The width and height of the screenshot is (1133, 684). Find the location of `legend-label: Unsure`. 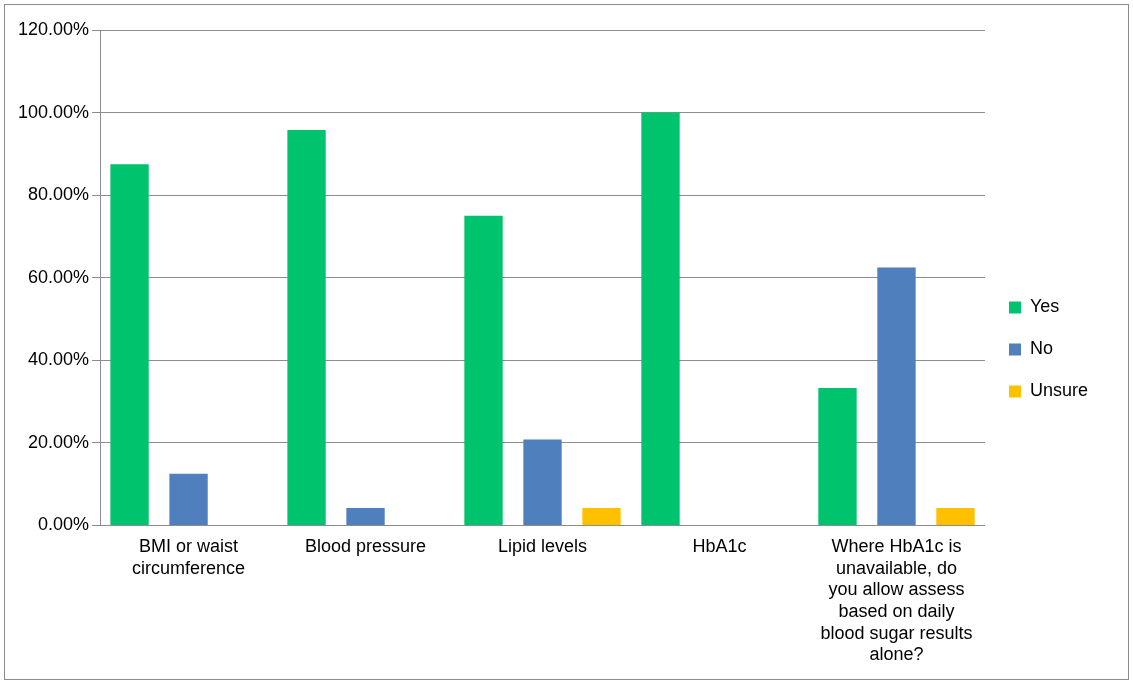

legend-label: Unsure is located at coordinates (1059, 390).